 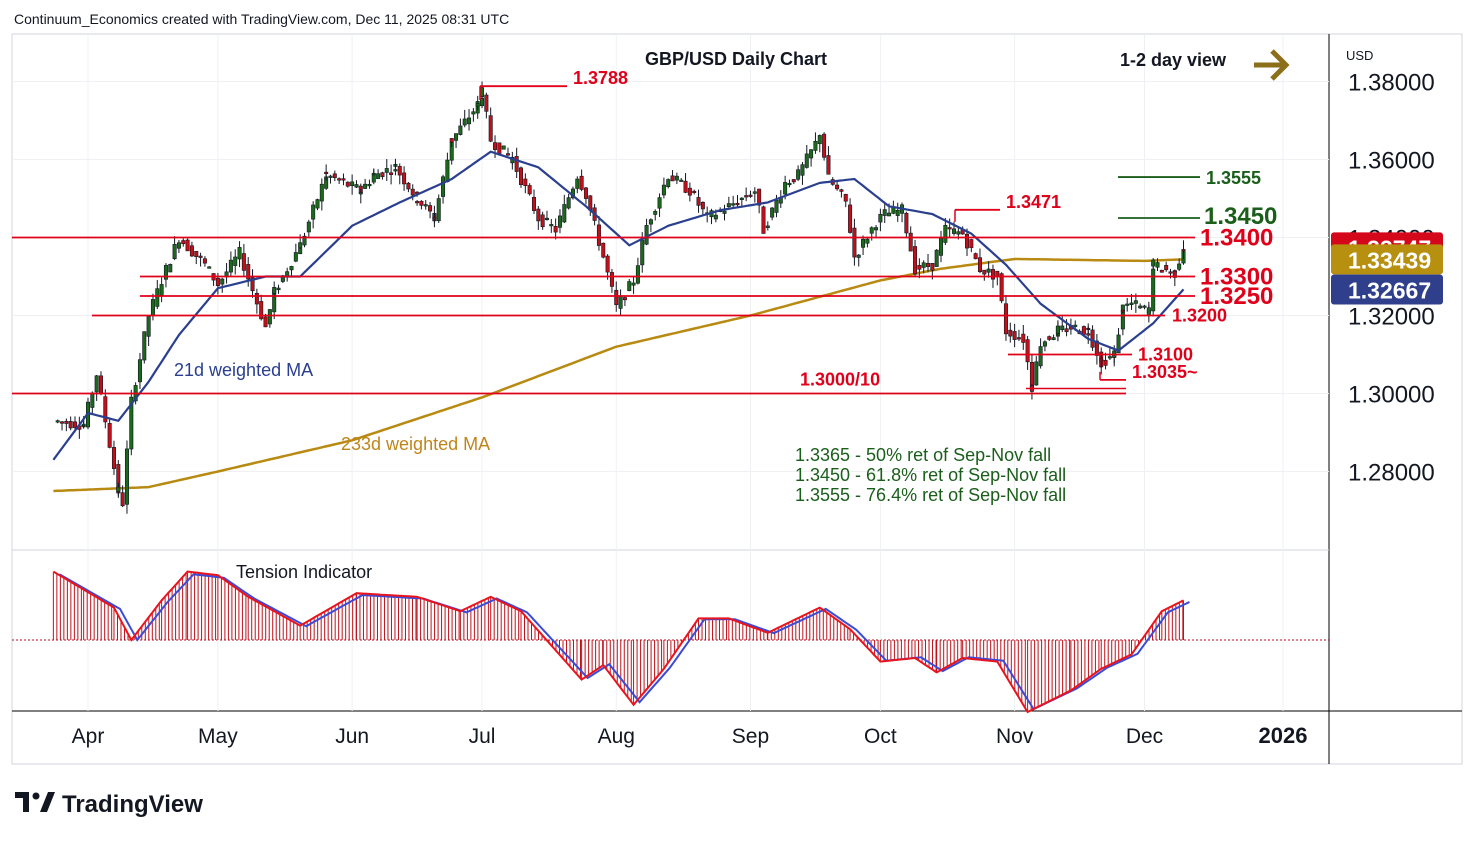 What do you see at coordinates (304, 572) in the screenshot?
I see `indicator-label: Tension Indicator` at bounding box center [304, 572].